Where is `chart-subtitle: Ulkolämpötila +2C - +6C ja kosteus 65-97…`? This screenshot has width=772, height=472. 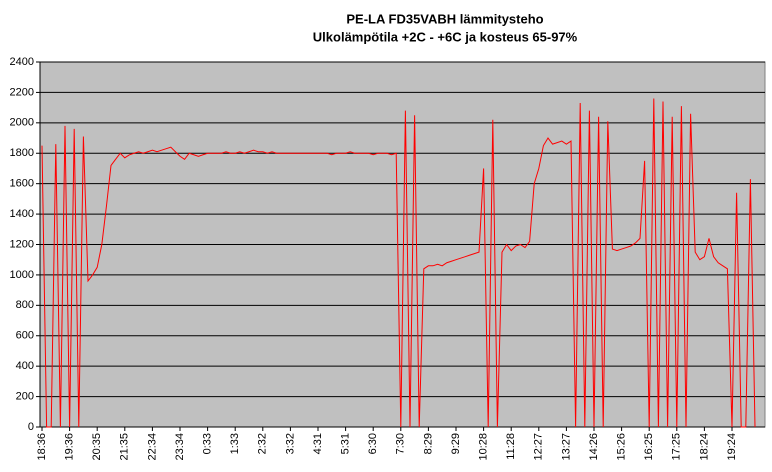 chart-subtitle: Ulkolämpötila +2C - +6C ja kosteus 65-97… is located at coordinates (445, 36).